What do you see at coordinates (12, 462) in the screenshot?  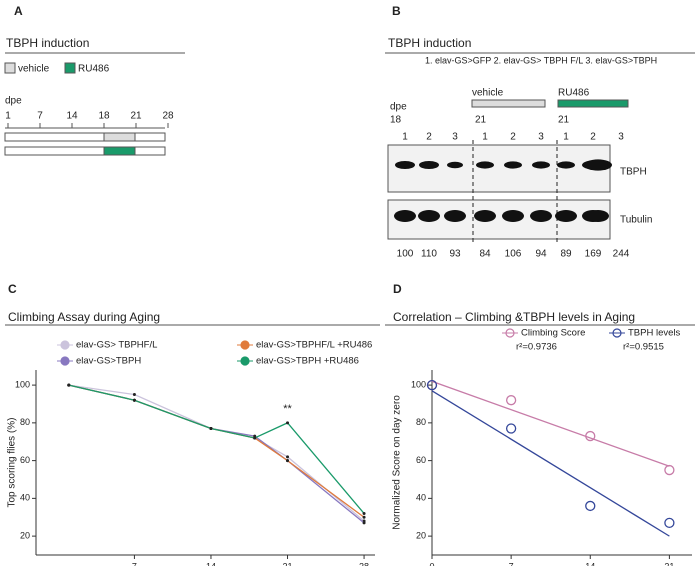 I see `y-axis-label: Top scoring flies (%)` at bounding box center [12, 462].